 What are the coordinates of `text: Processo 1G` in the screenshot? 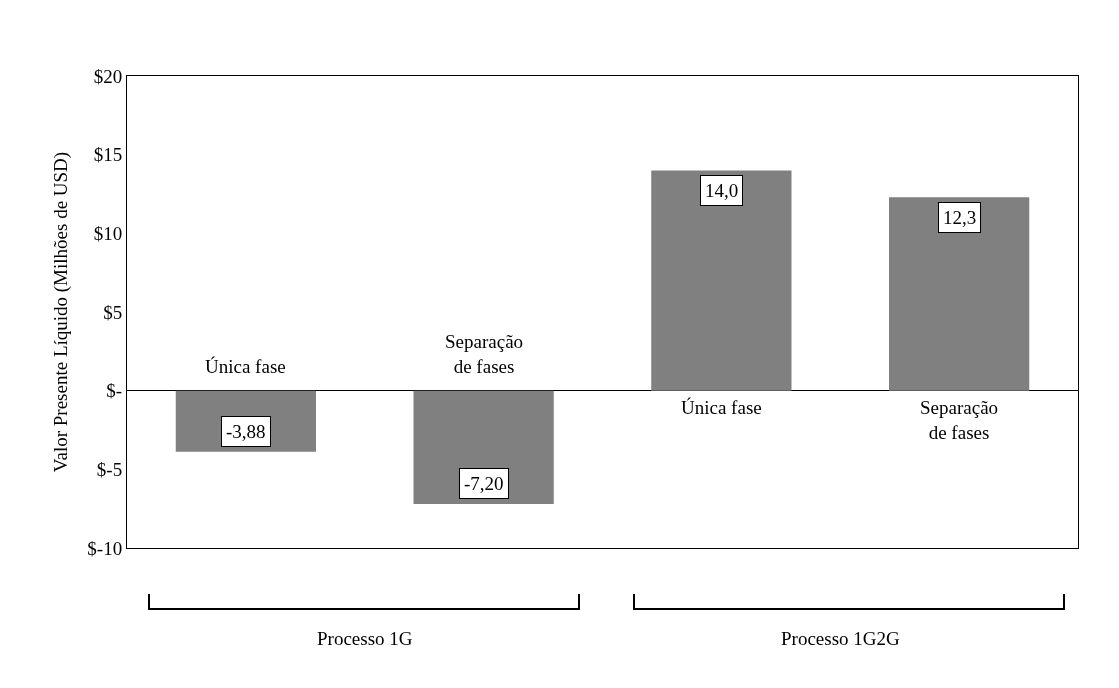 It's located at (365, 638).